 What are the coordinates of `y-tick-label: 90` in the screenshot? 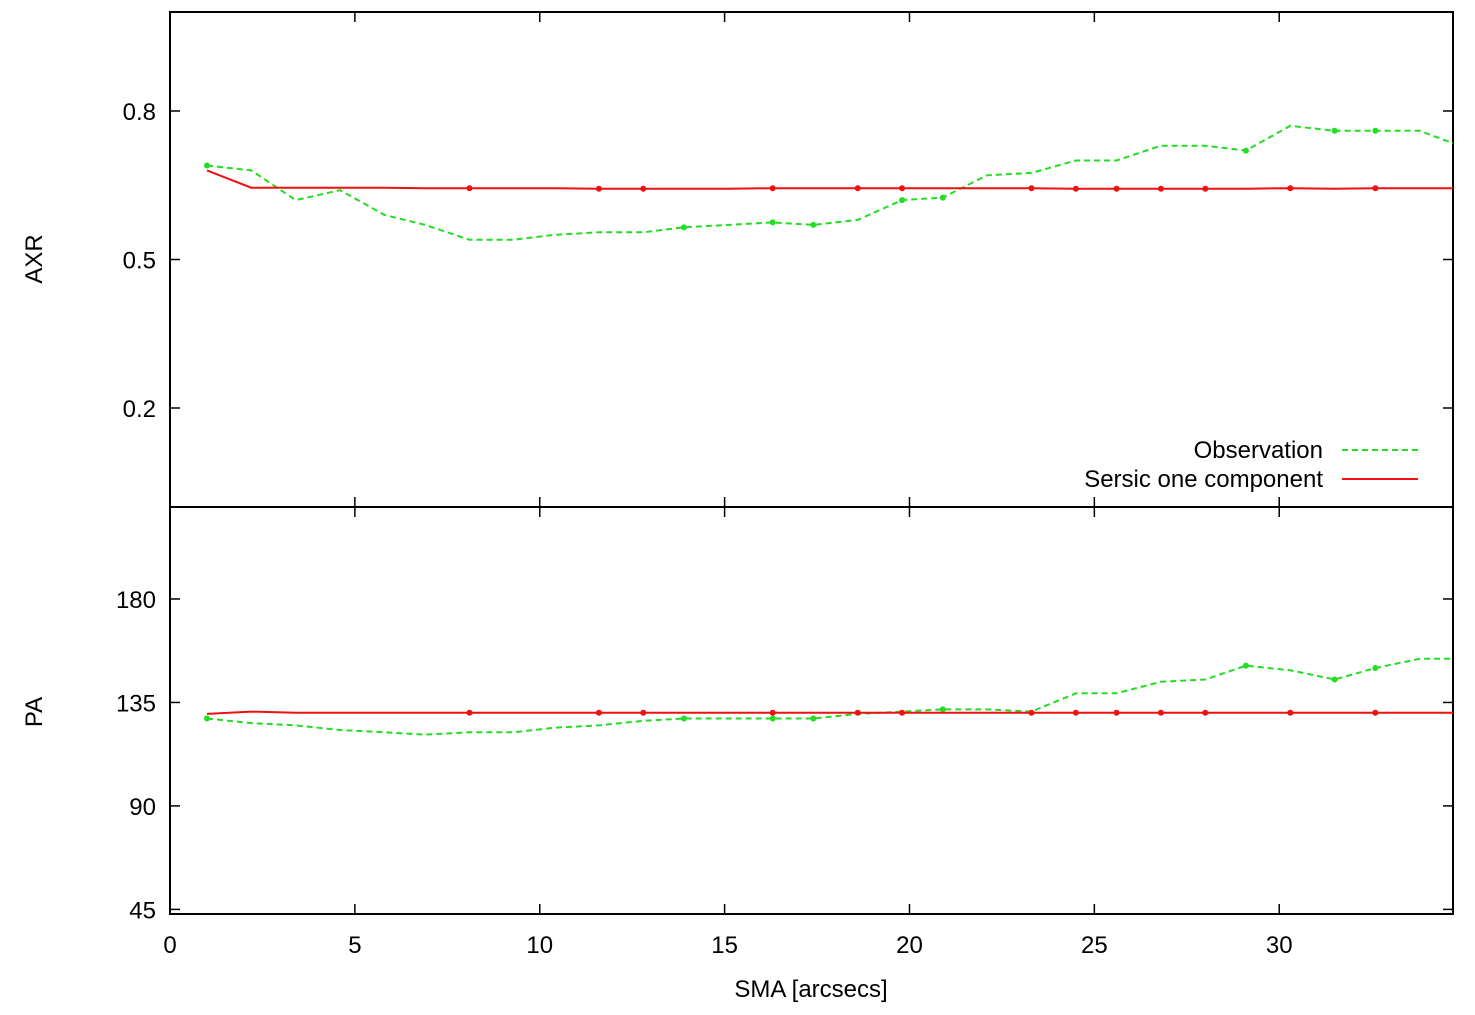 It's located at (142, 807).